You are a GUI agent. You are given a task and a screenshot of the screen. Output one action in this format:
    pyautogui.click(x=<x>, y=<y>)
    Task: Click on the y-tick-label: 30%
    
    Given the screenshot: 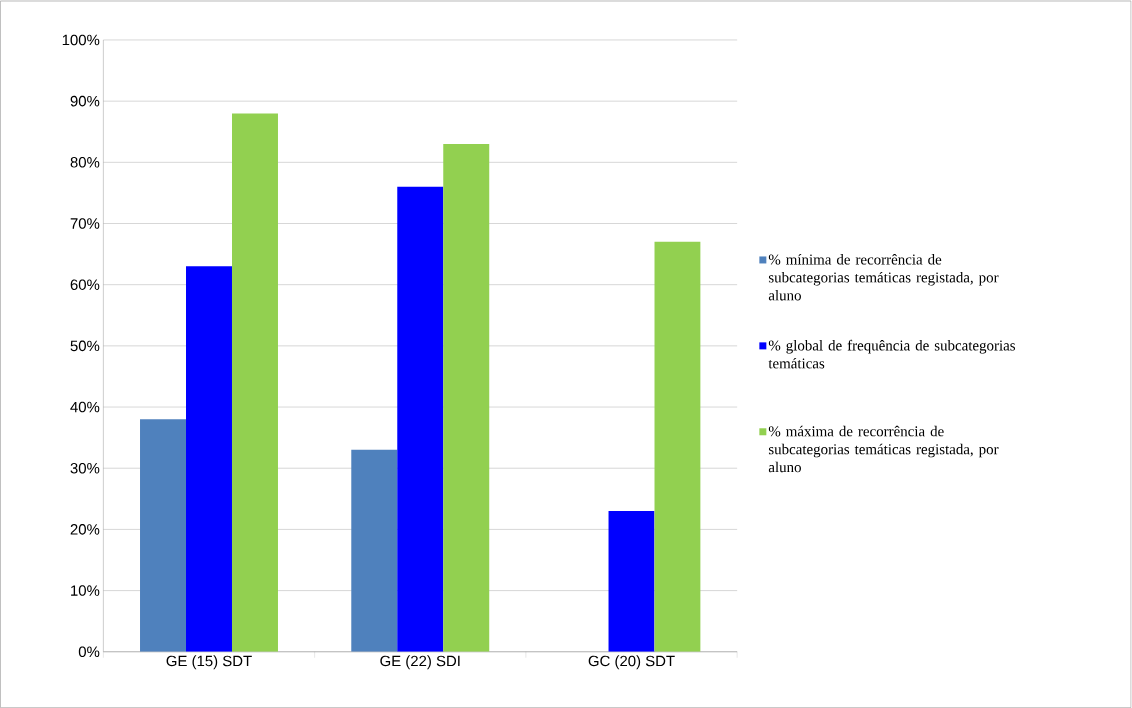 What is the action you would take?
    pyautogui.click(x=85, y=468)
    